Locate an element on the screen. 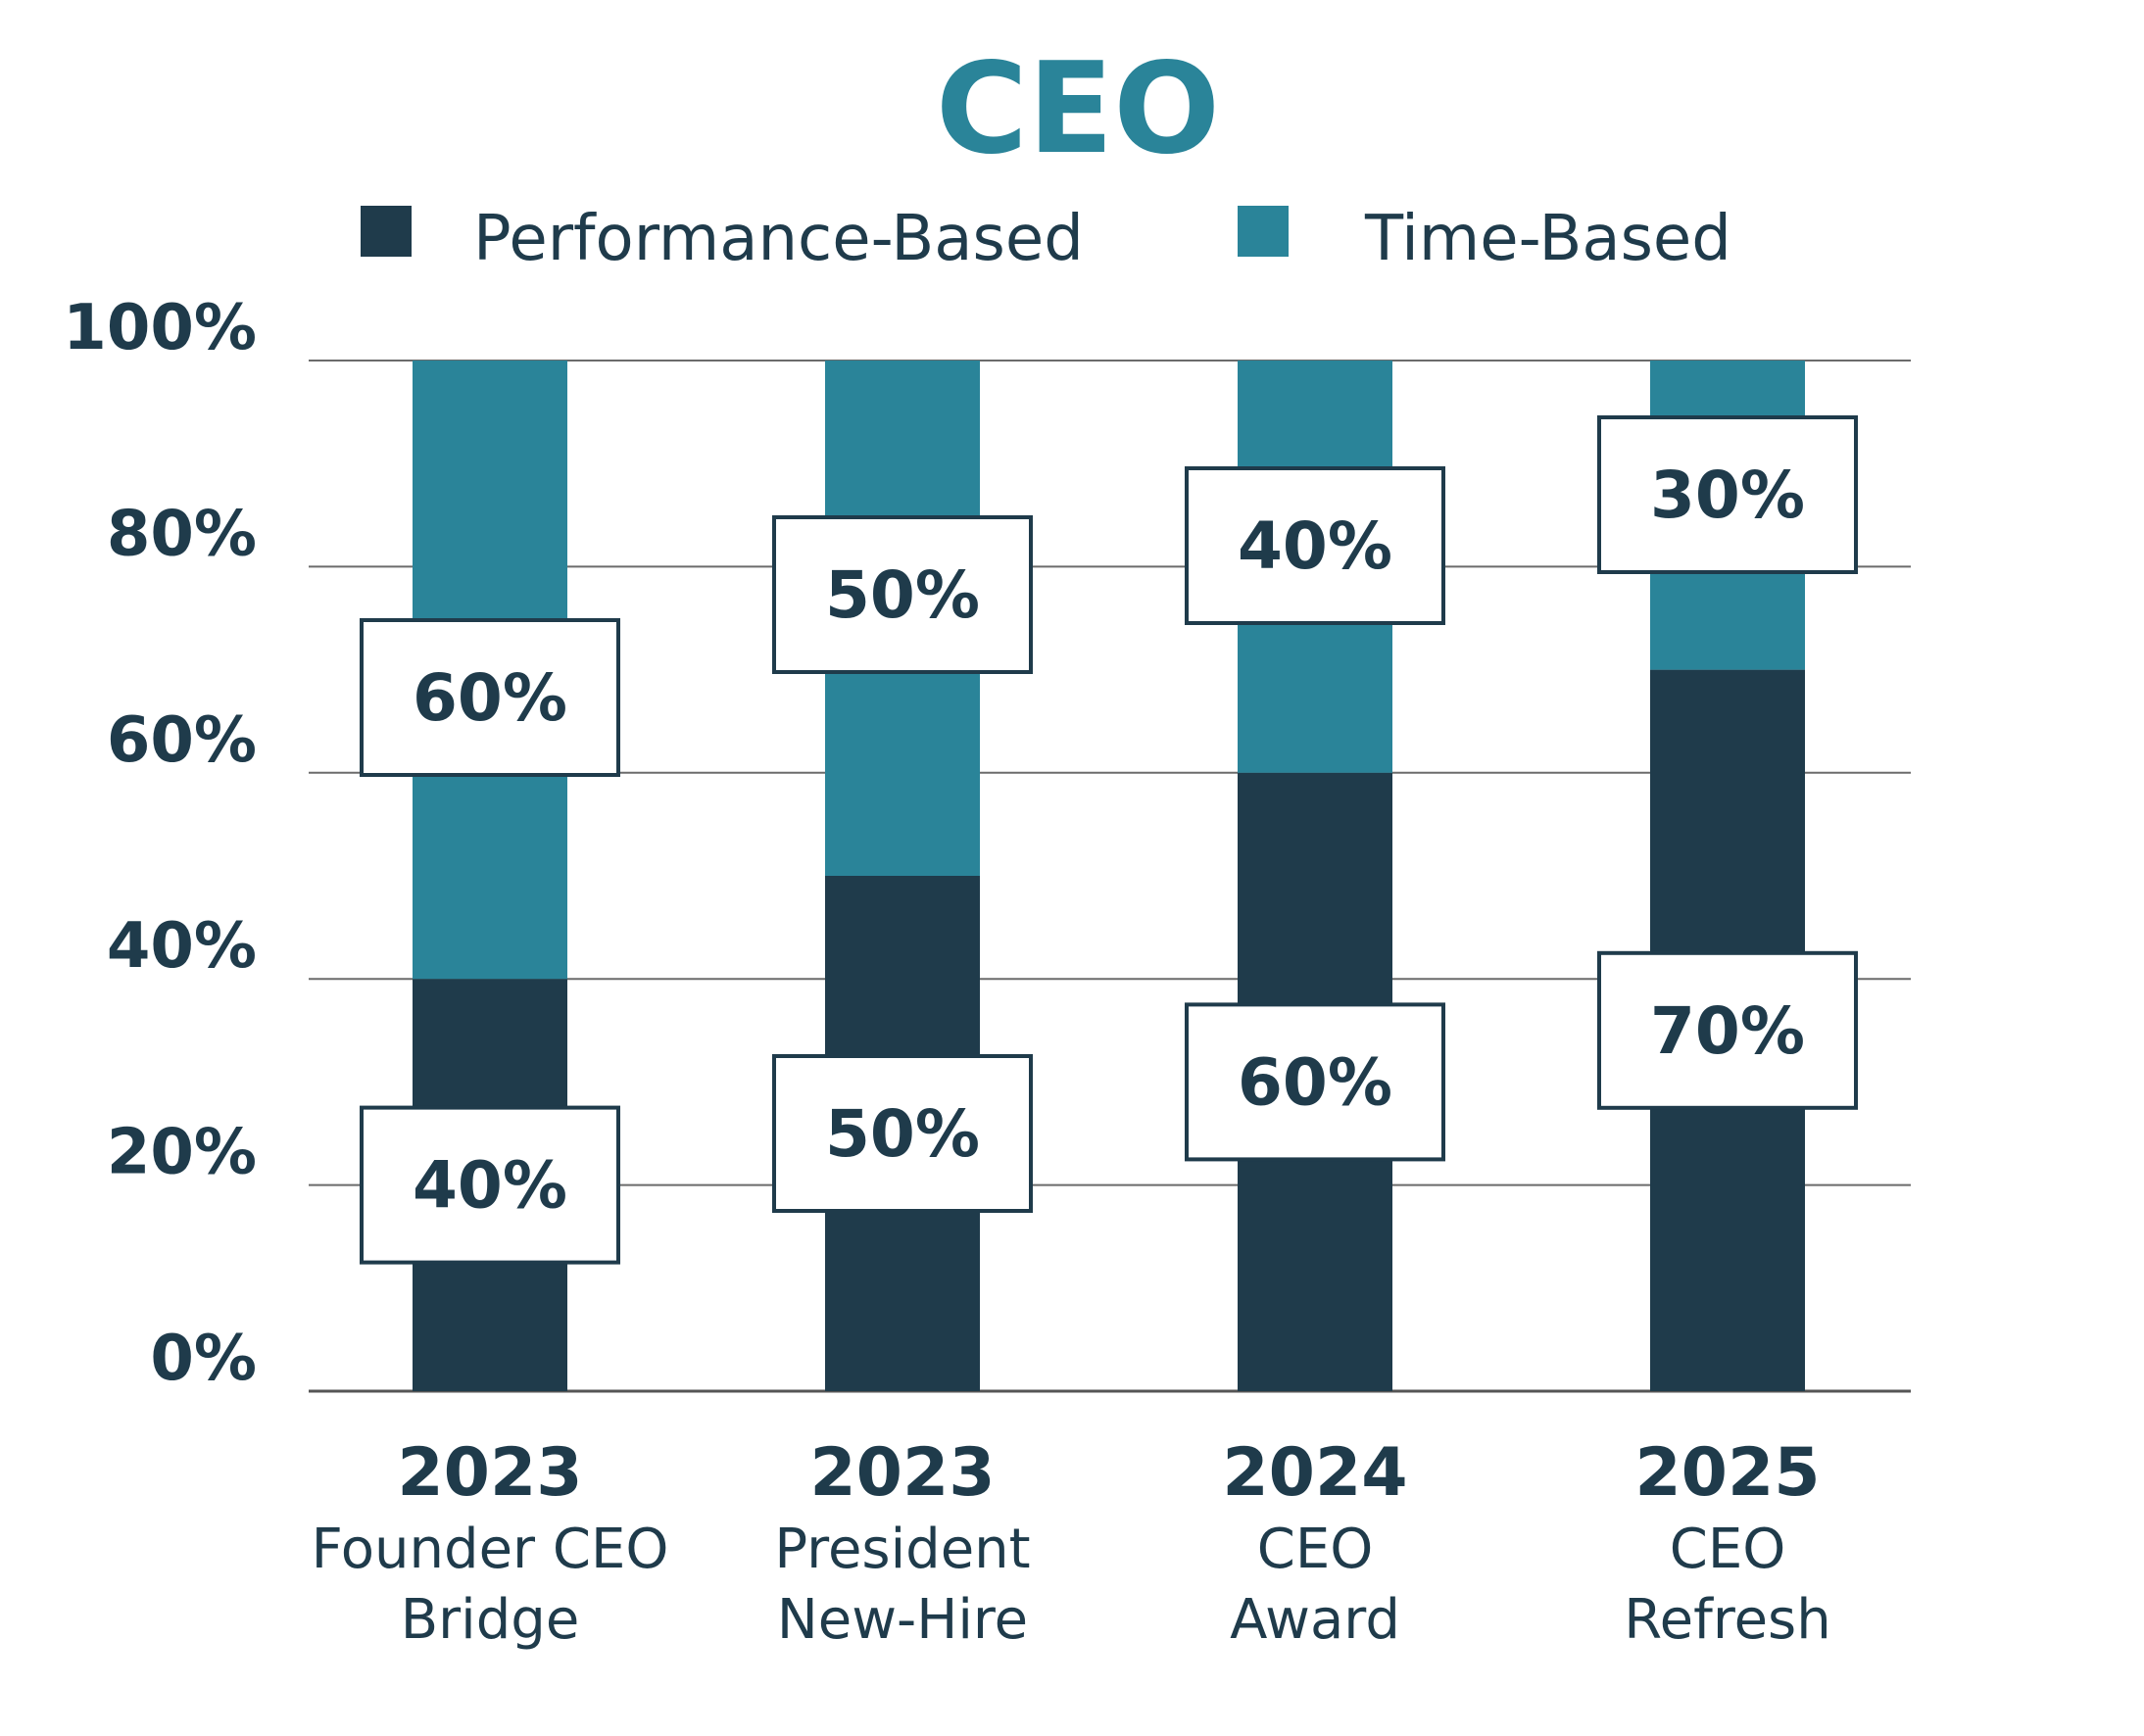 The width and height of the screenshot is (2144, 1736). x-label-line-2-0: CEO is located at coordinates (1315, 1549).